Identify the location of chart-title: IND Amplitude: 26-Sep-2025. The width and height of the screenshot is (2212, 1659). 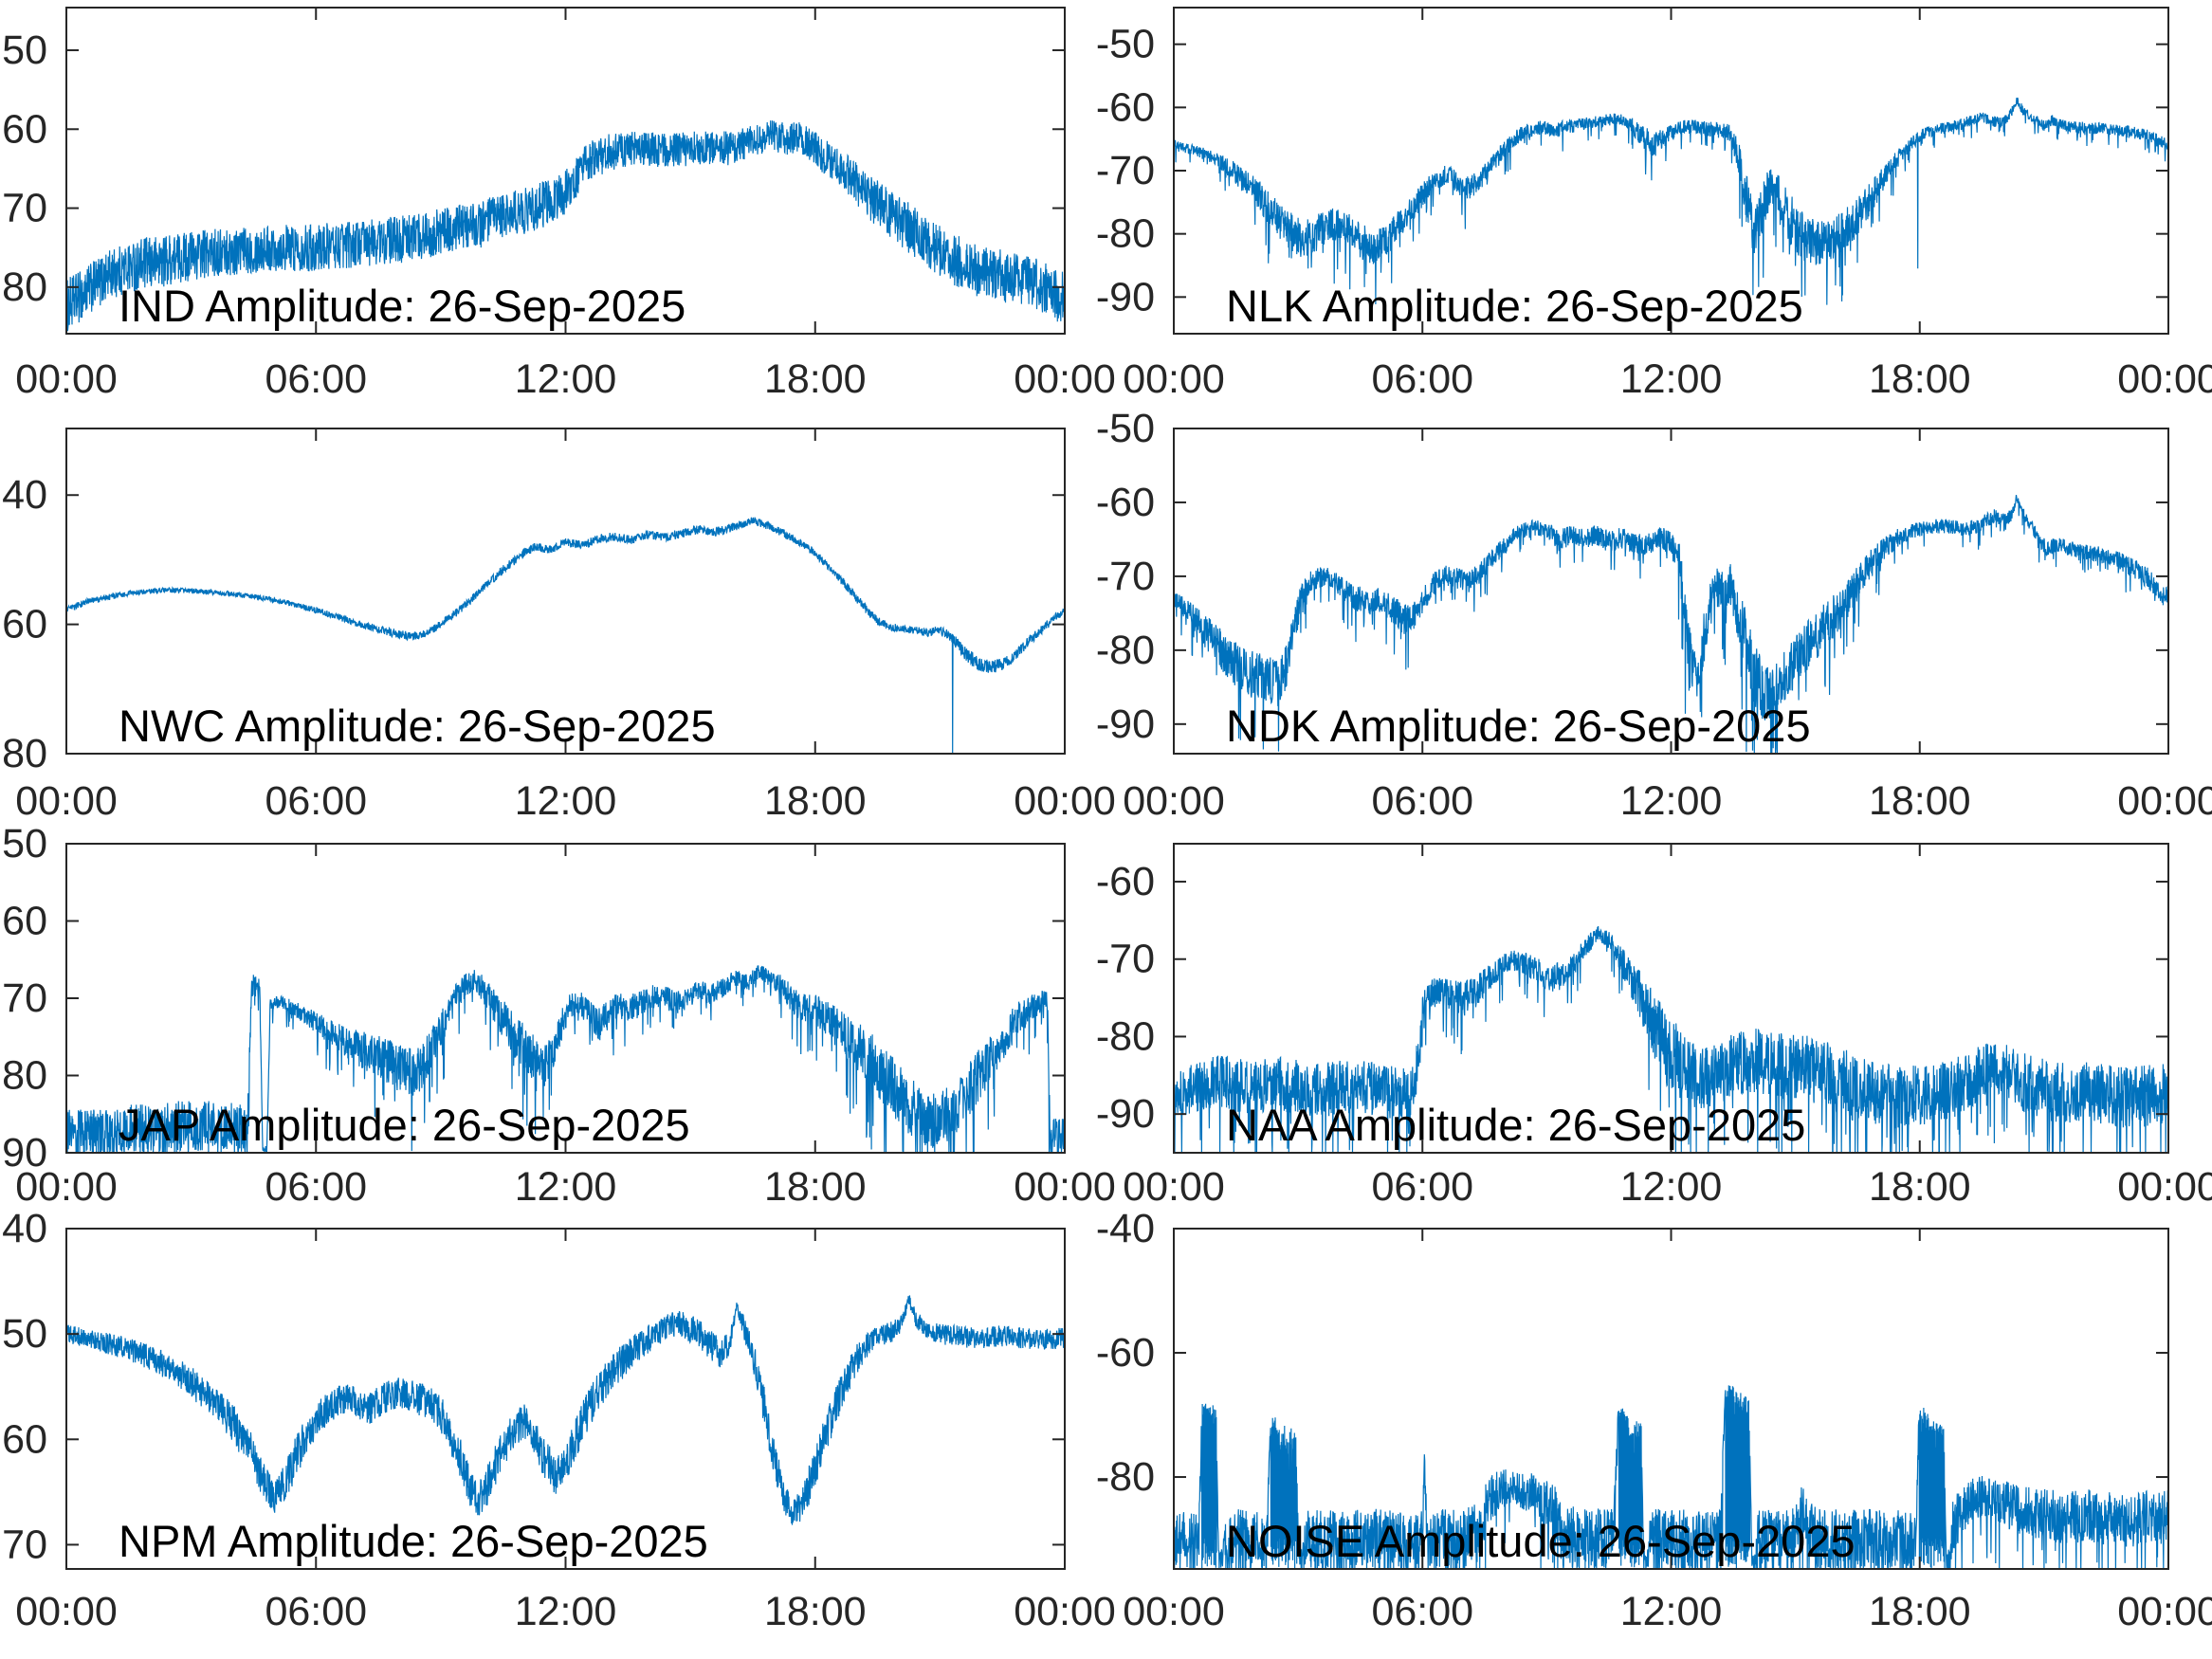
(402, 306).